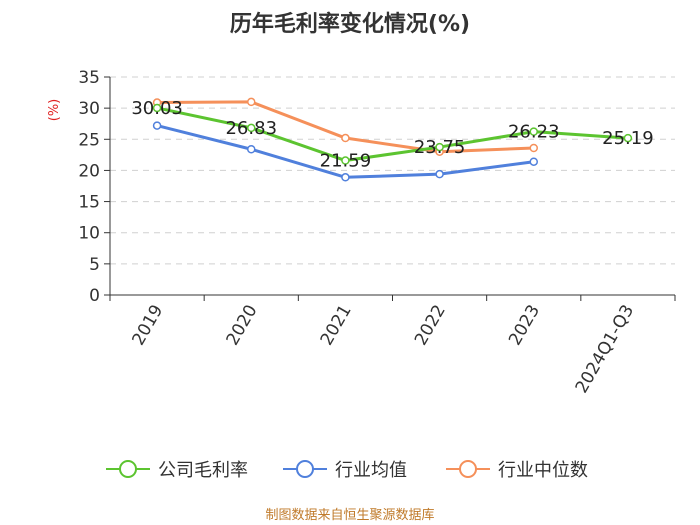 The image size is (700, 525). Describe the element at coordinates (543, 470) in the screenshot. I see `legend-label: 行业中位数` at that location.